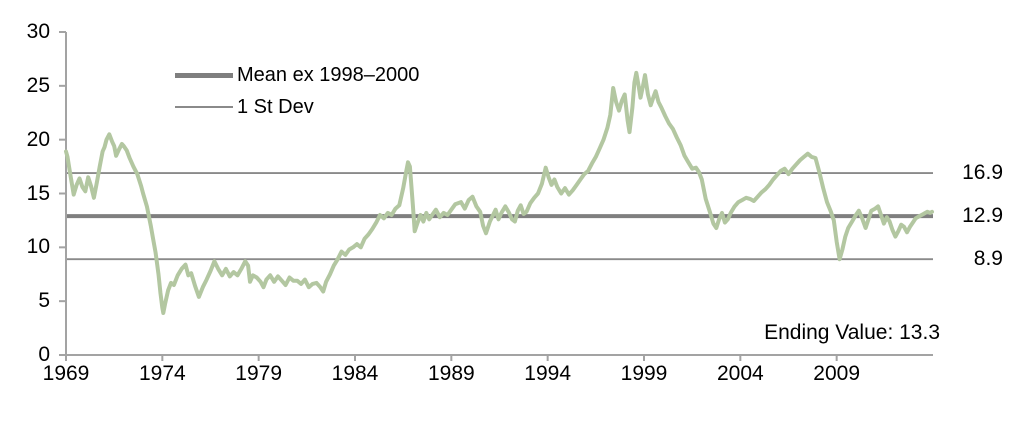 The height and width of the screenshot is (426, 1013). Describe the element at coordinates (328, 75) in the screenshot. I see `legend-label-mean: Mean ex 1998–2000` at that location.